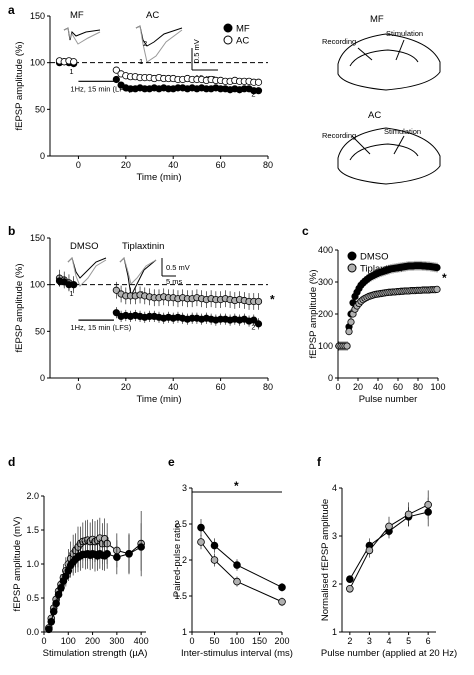  I want to click on lfs-label-a: 1Hz, 15 min (LFS), so click(100, 88).